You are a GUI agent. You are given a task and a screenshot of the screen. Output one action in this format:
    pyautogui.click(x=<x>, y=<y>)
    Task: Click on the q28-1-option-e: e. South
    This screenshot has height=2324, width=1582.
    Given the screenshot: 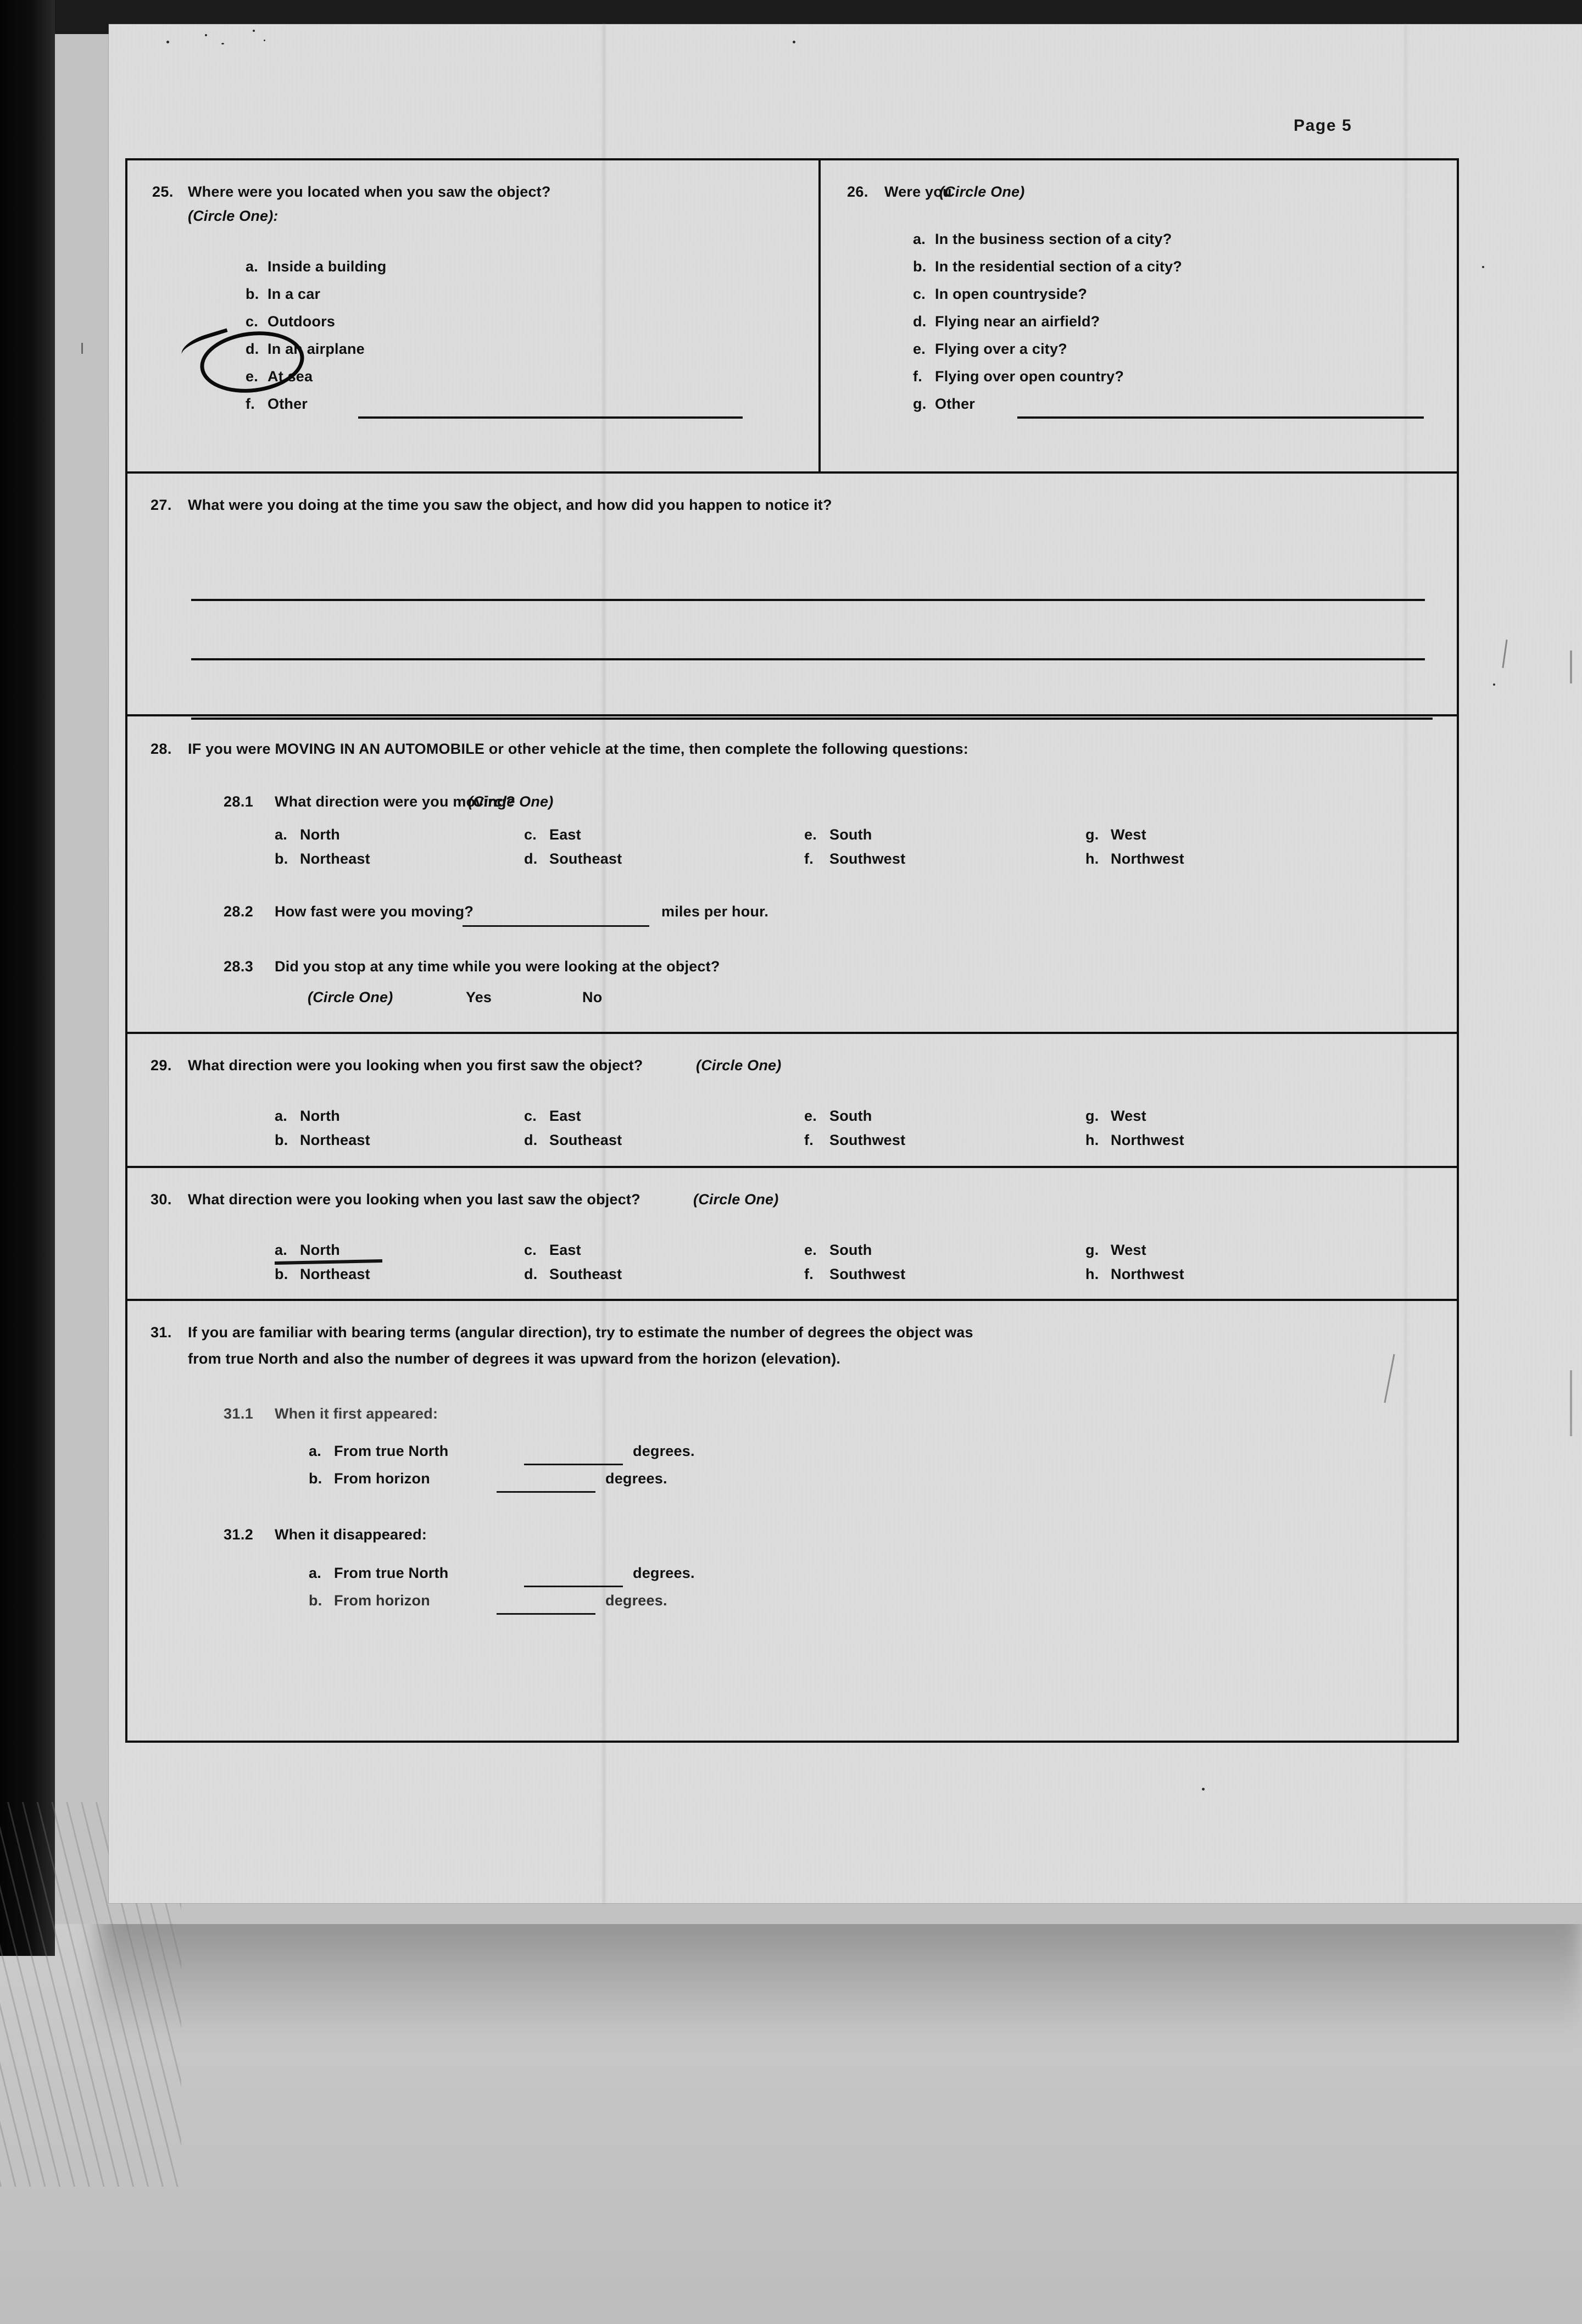 What is the action you would take?
    pyautogui.click(x=838, y=834)
    